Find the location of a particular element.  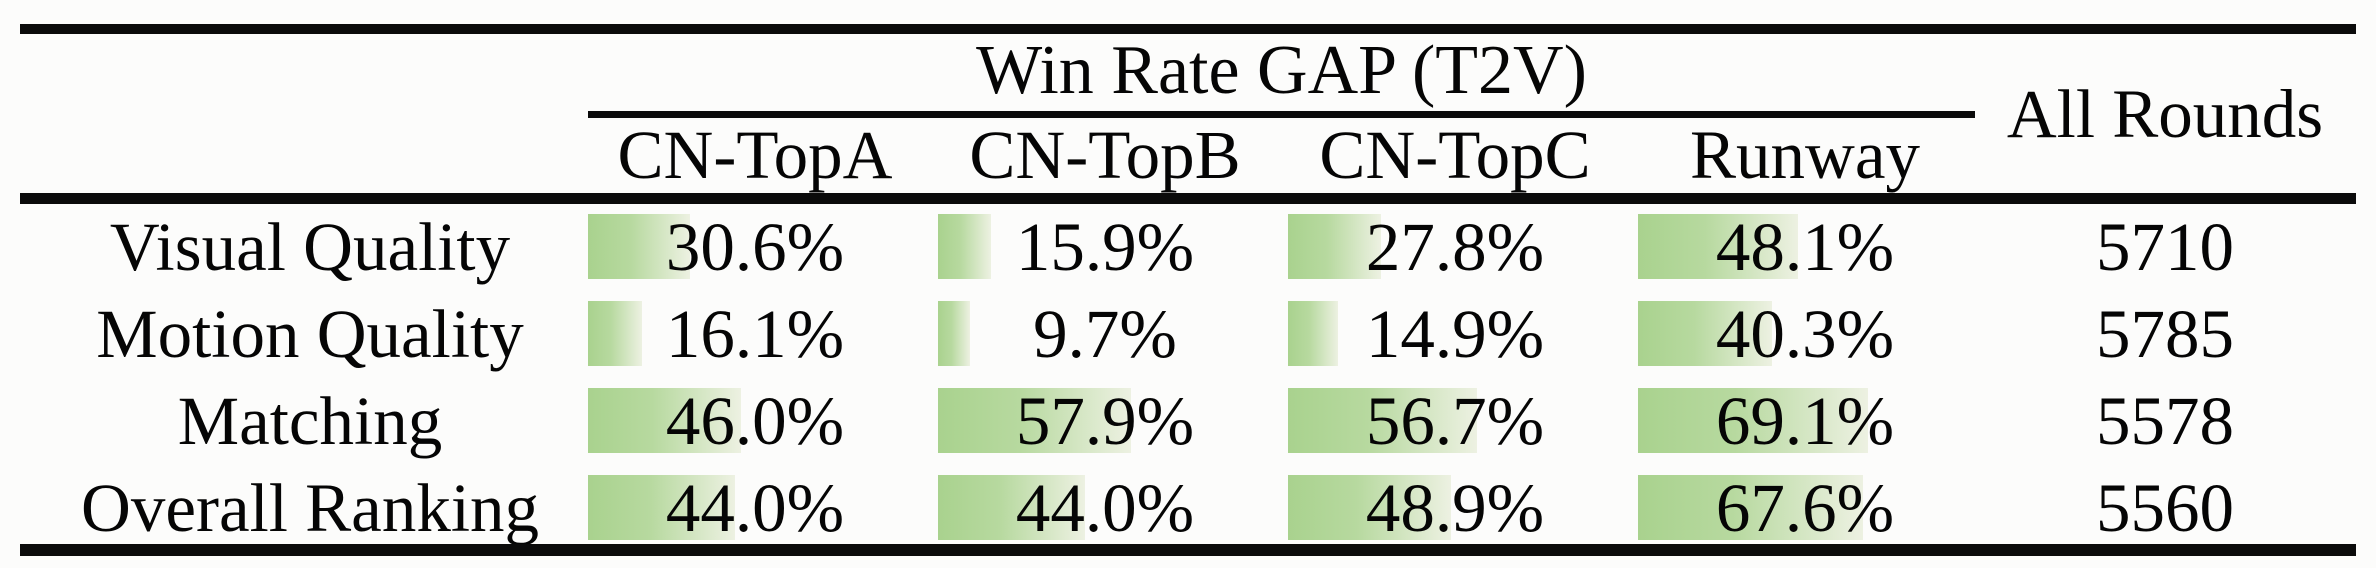

all-rounds-value: 5578 is located at coordinates (2165, 421).